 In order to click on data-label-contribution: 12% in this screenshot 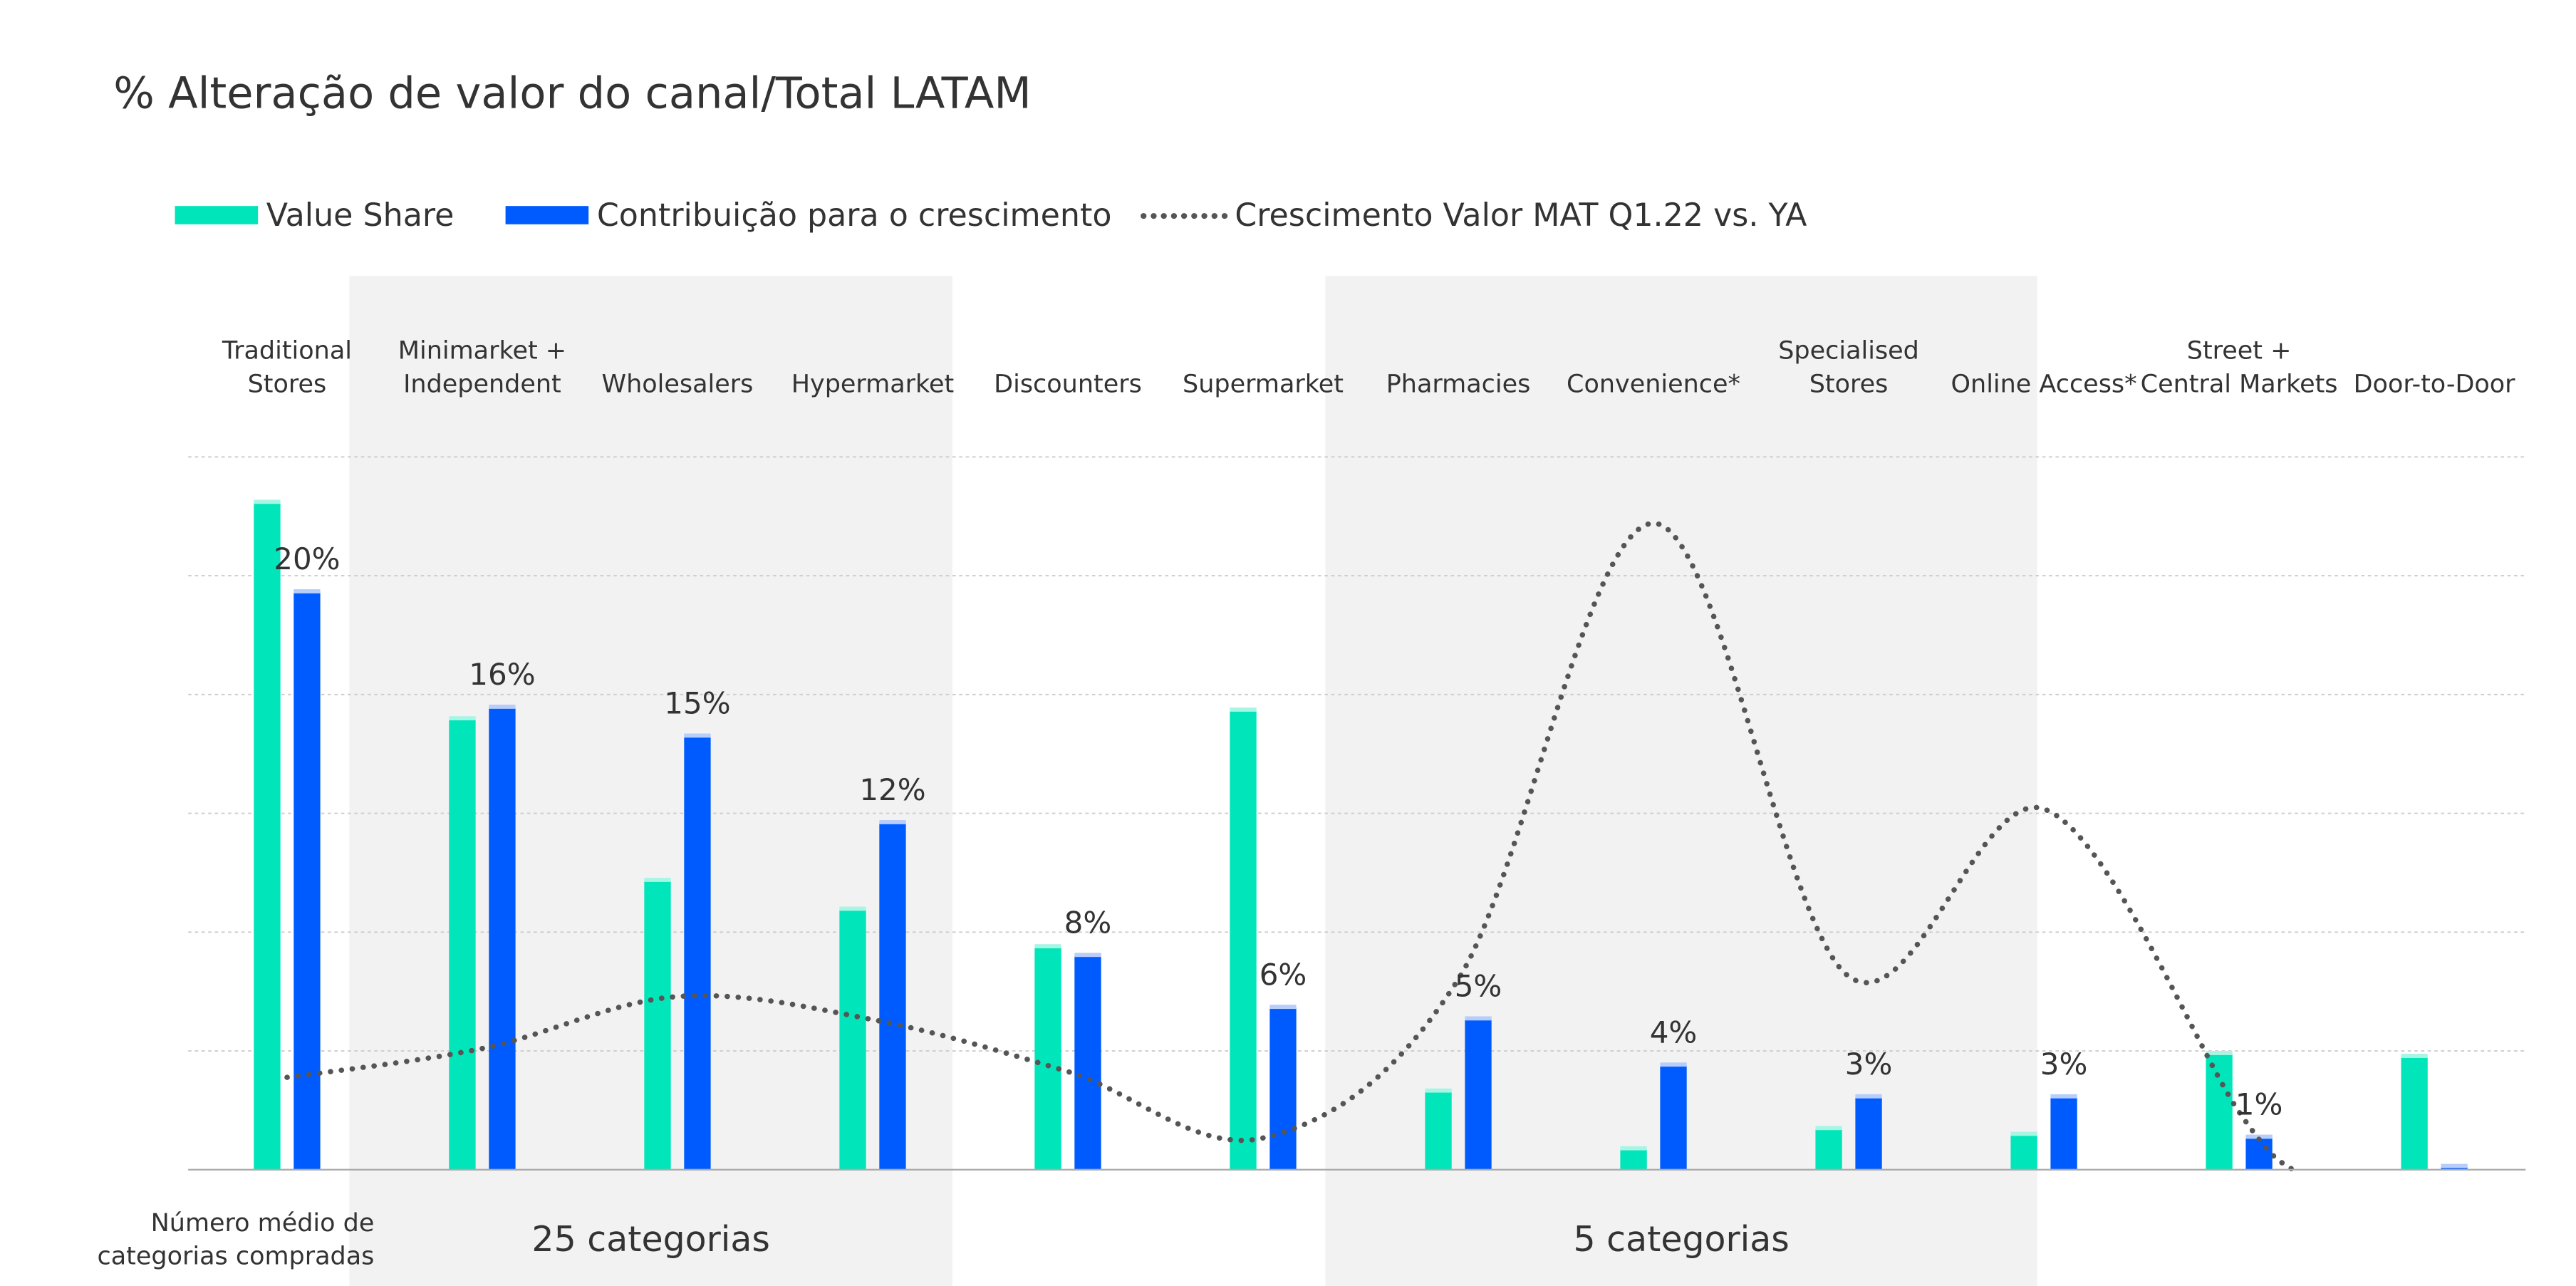, I will do `click(892, 789)`.